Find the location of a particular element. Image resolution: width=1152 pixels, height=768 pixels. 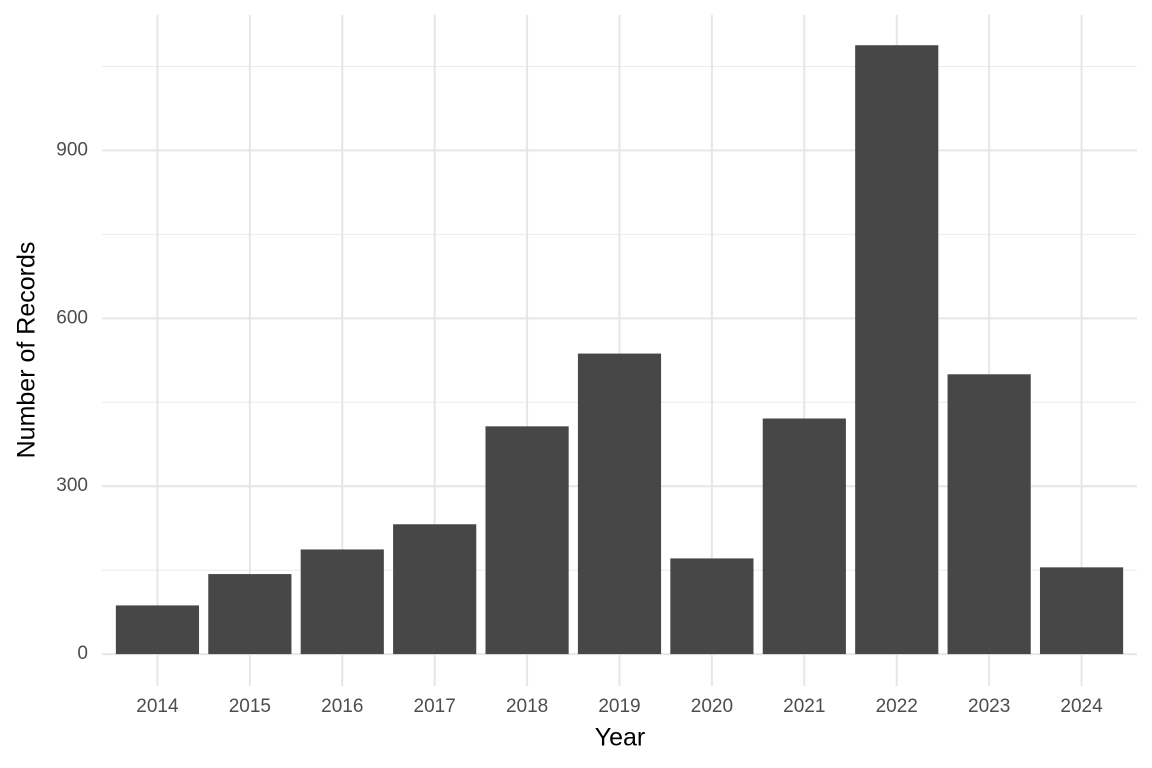

x-tick-label: 2021 is located at coordinates (804, 706).